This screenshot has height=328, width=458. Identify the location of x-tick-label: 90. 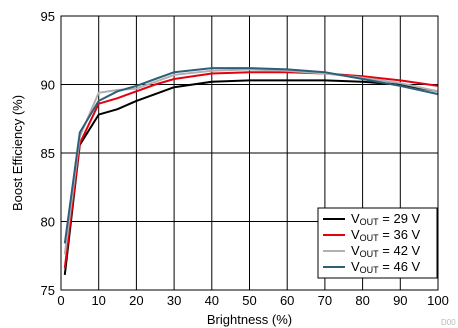
(400, 300).